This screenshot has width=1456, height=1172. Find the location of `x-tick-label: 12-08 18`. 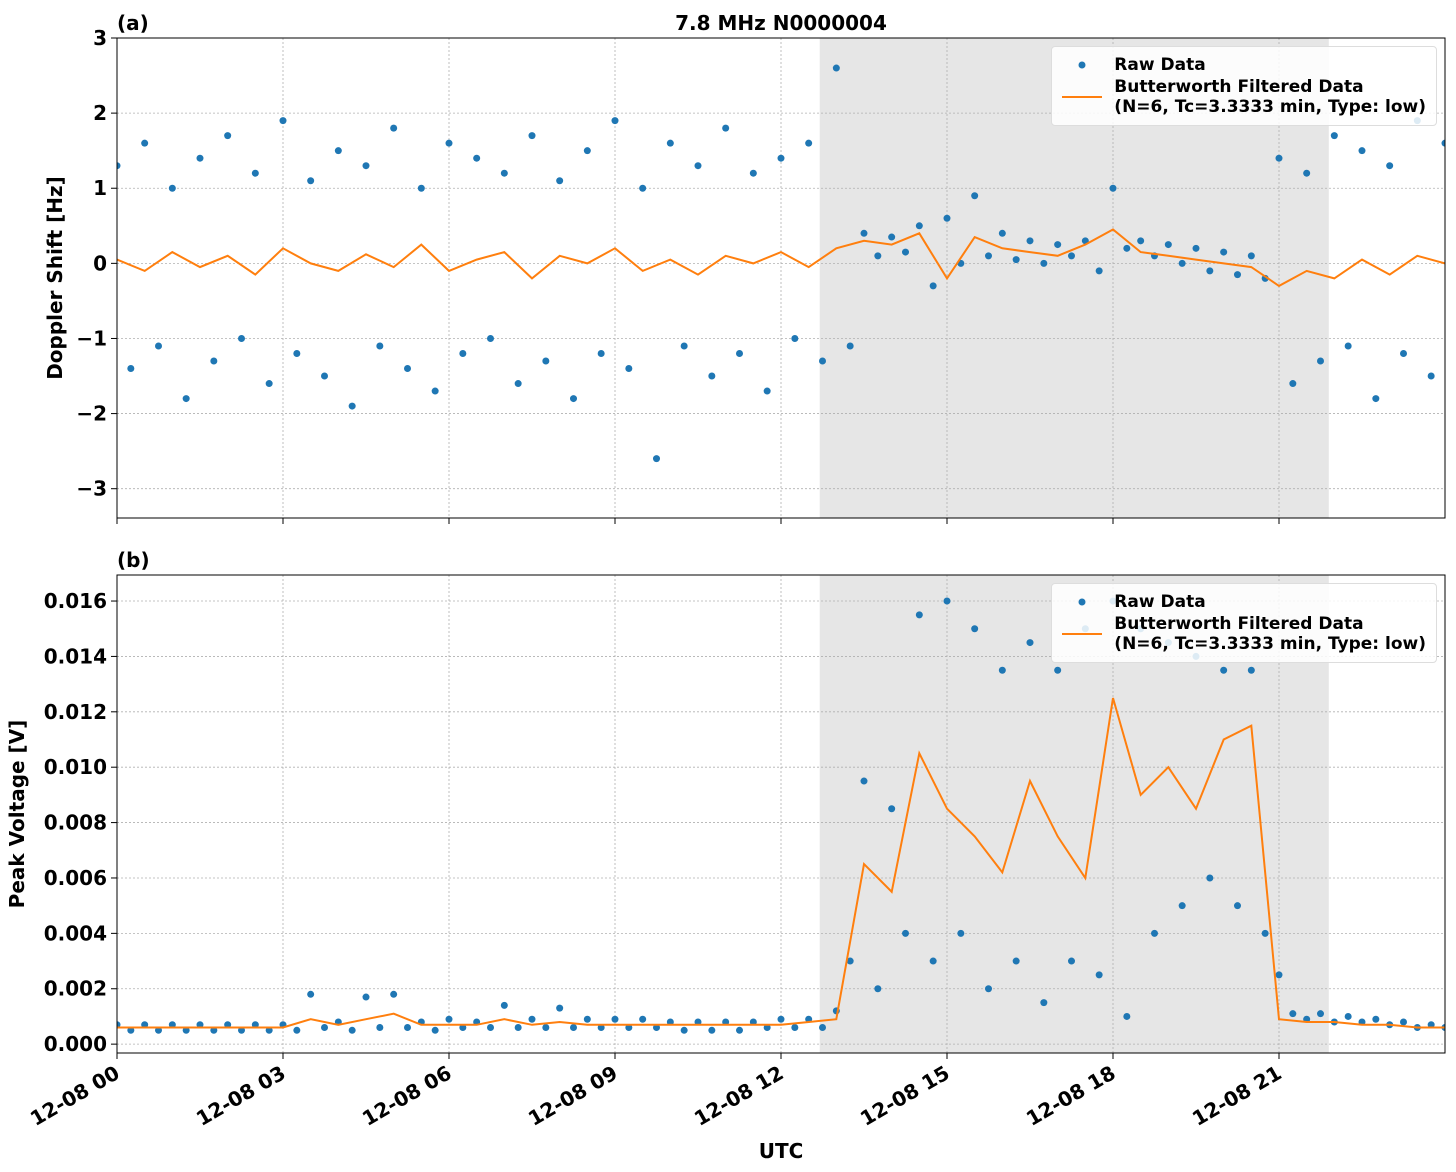

x-tick-label: 12-08 18 is located at coordinates (1071, 1096).